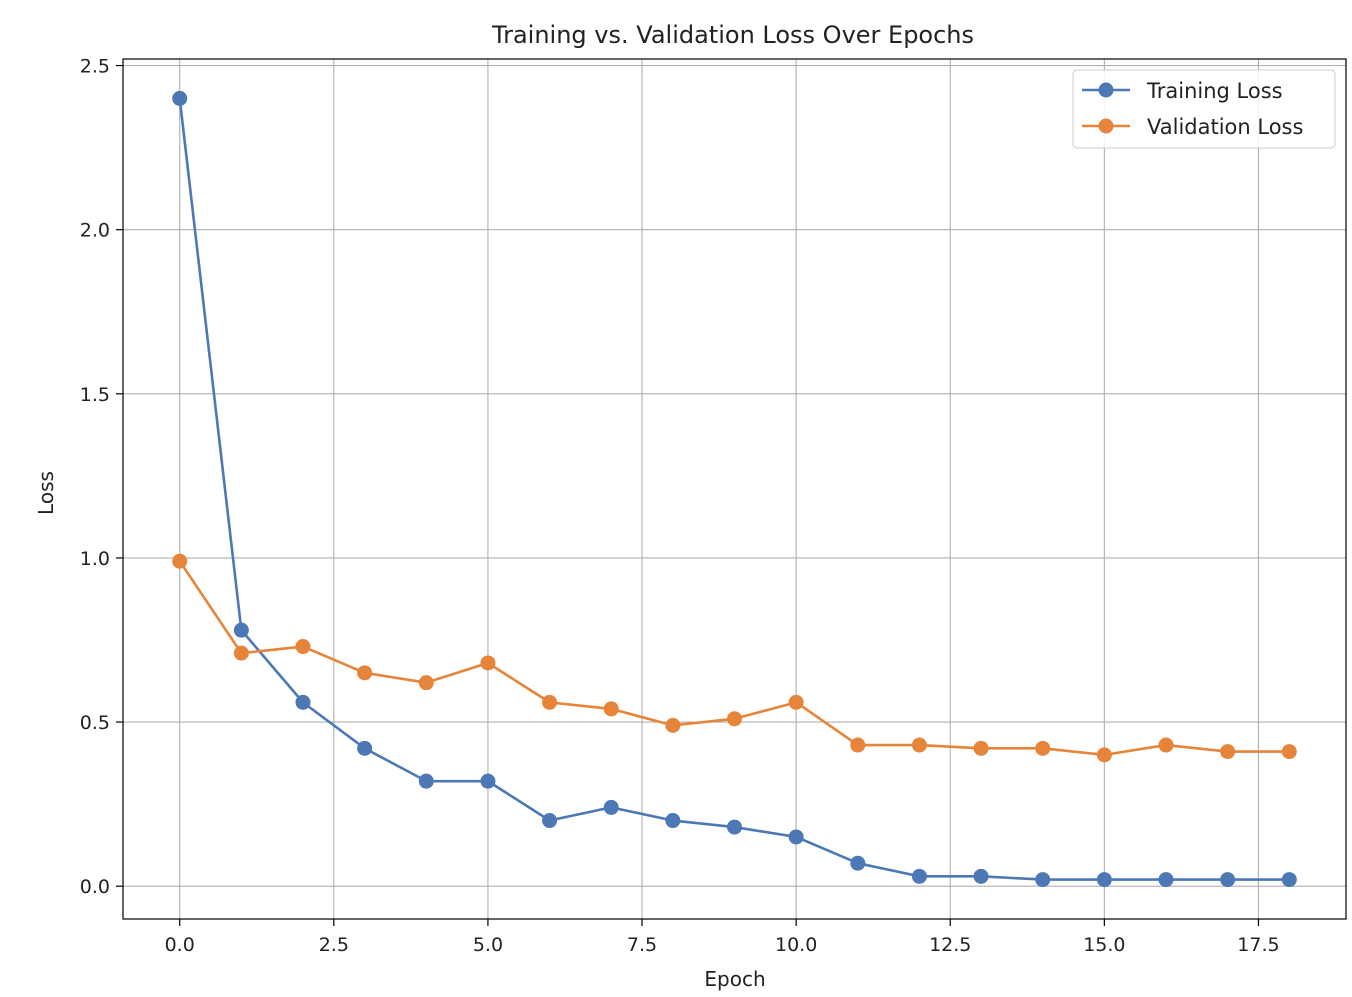 The image size is (1352, 997). What do you see at coordinates (488, 945) in the screenshot?
I see `x-tick-label: 5.0` at bounding box center [488, 945].